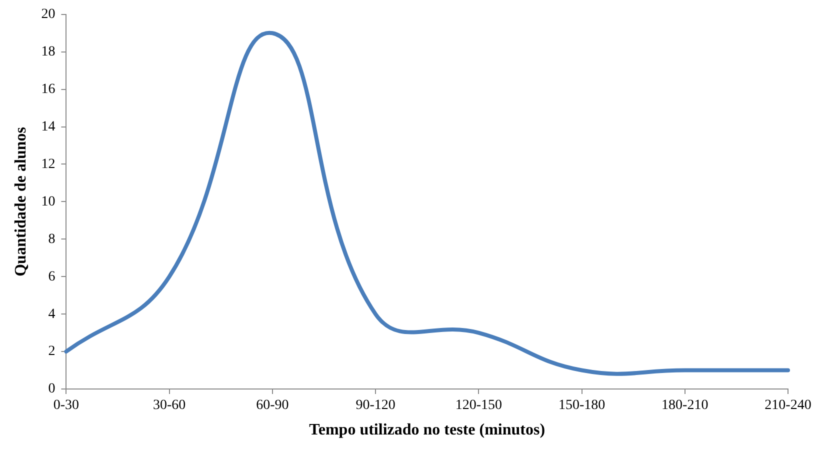 The image size is (818, 450). What do you see at coordinates (582, 406) in the screenshot?
I see `x-tick-label: 150-180` at bounding box center [582, 406].